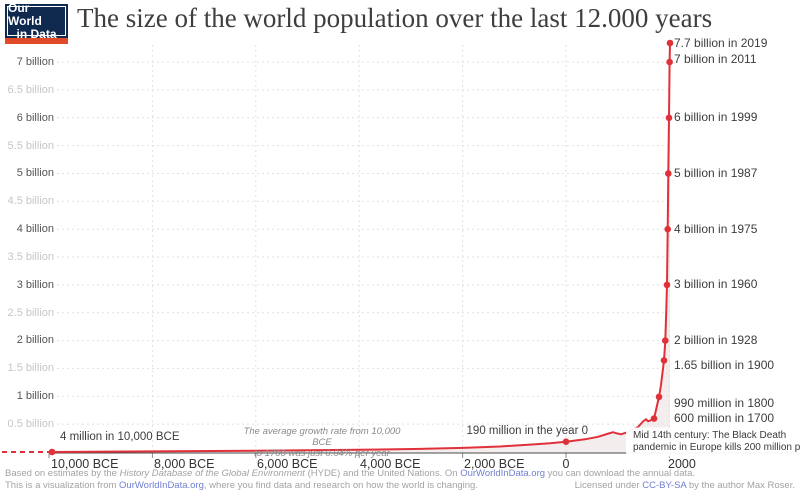 This screenshot has width=800, height=498. What do you see at coordinates (35, 285) in the screenshot?
I see `y-axis-label-3b: 3 billion` at bounding box center [35, 285].